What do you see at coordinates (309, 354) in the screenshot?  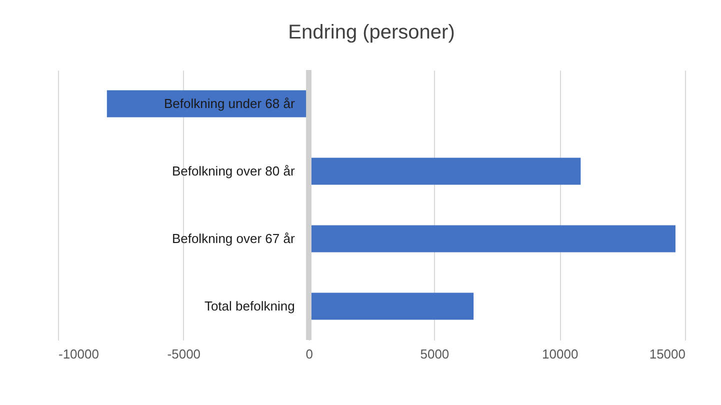 I see `x-tick-label: 0` at bounding box center [309, 354].